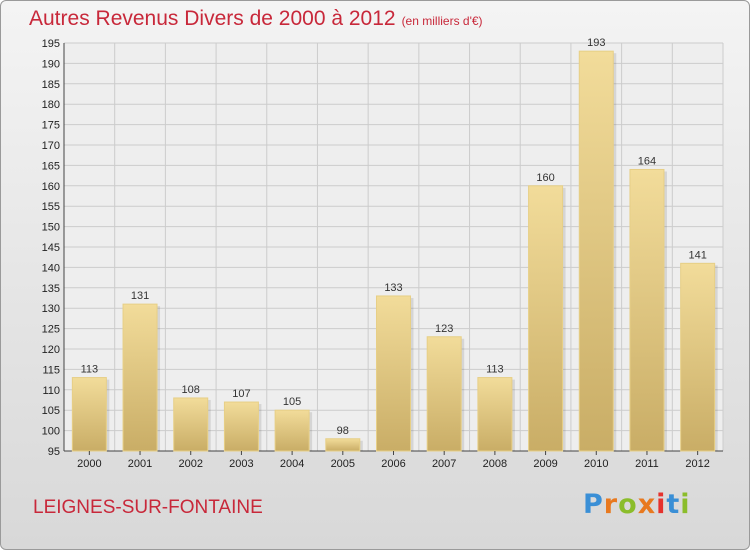 The width and height of the screenshot is (750, 550). I want to click on x-tick-label: 2012, so click(697, 464).